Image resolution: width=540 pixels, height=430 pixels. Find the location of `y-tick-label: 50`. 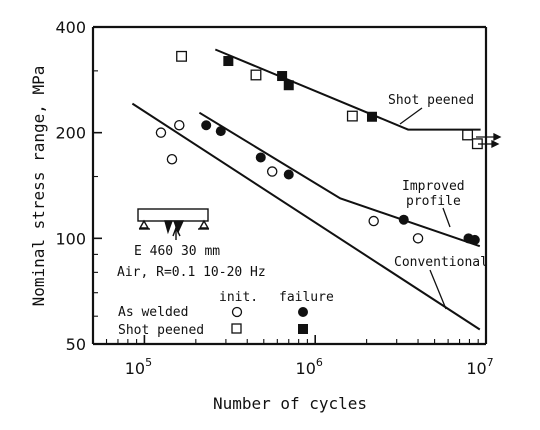

y-tick-label: 50 is located at coordinates (76, 344).